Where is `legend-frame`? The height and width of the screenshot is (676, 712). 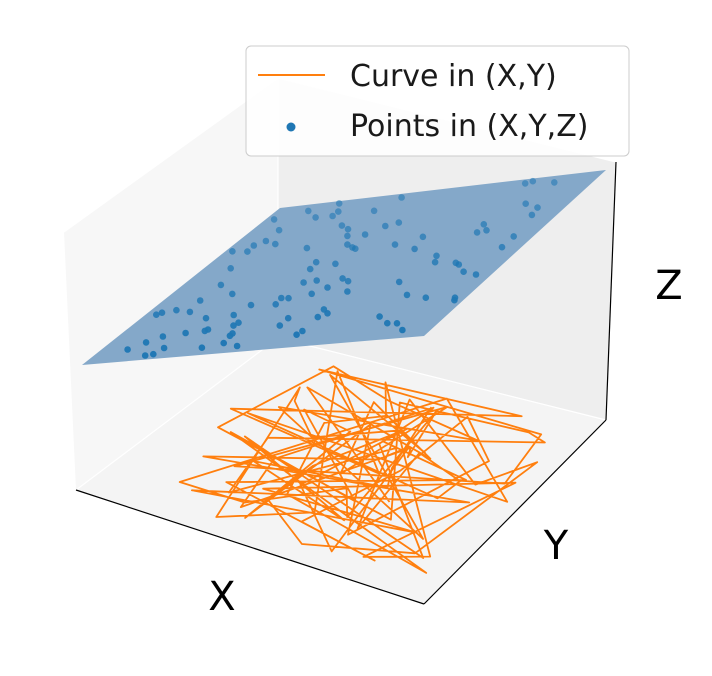 legend-frame is located at coordinates (437, 101).